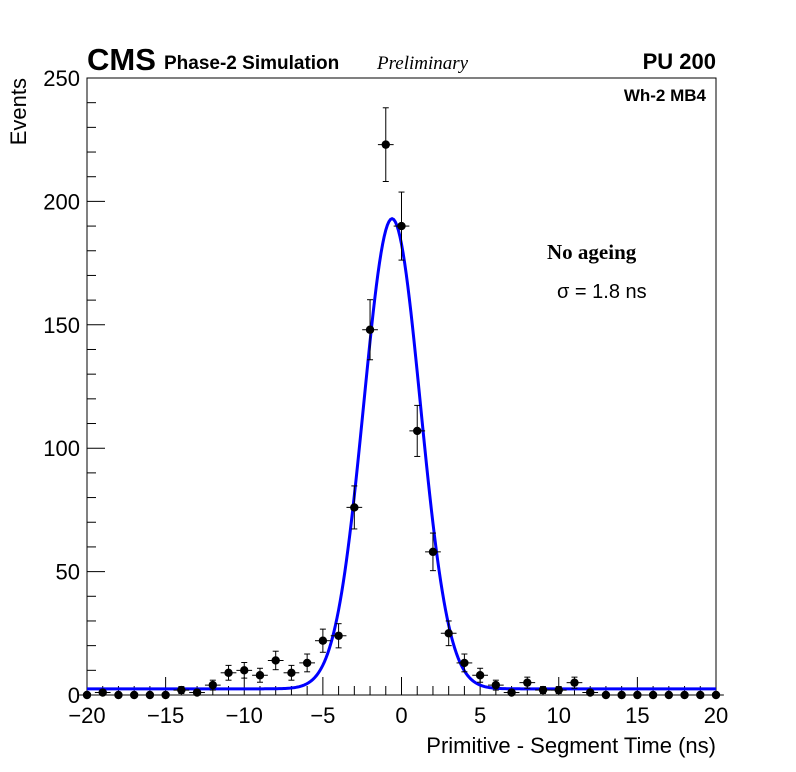 This screenshot has height=772, width=796. I want to click on y-tick-label: 50, so click(68, 572).